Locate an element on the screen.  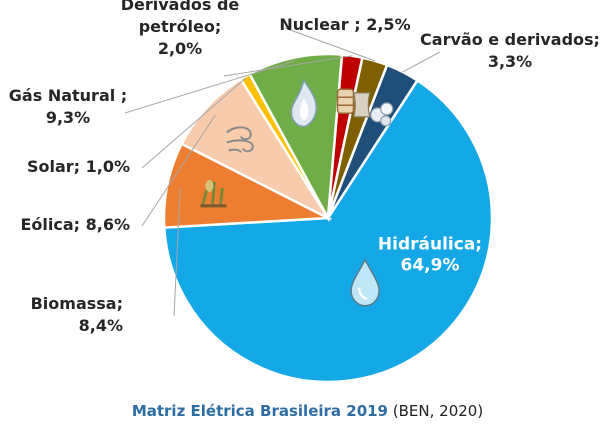
slice-label-line: Solar; 1,0% is located at coordinates (78, 166).